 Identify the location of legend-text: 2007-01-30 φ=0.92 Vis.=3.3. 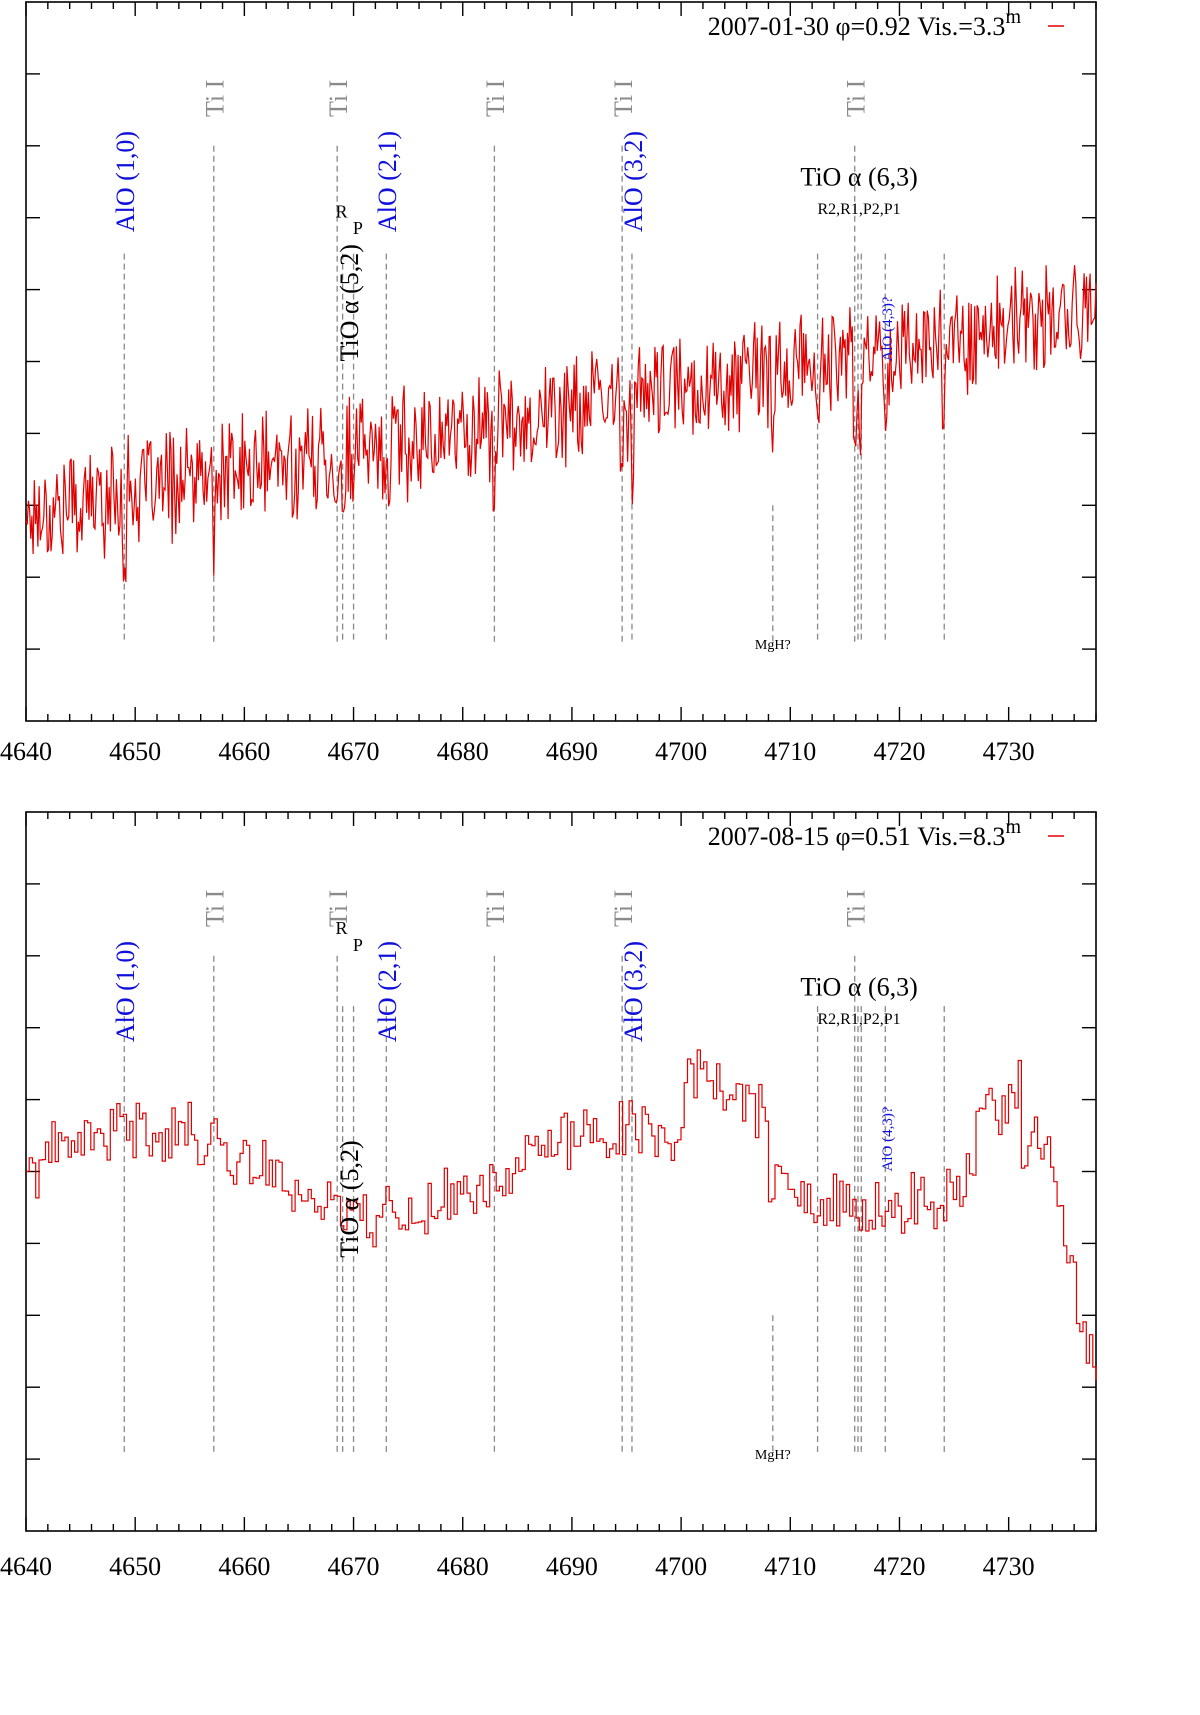
(857, 26).